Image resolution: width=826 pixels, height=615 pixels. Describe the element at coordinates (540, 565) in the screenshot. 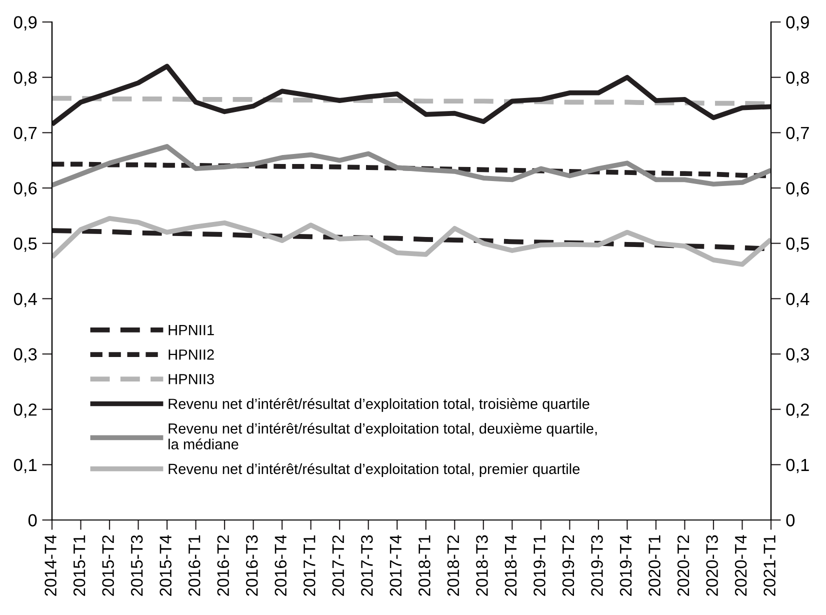

I see `x-tick-label: 2019-T1` at that location.